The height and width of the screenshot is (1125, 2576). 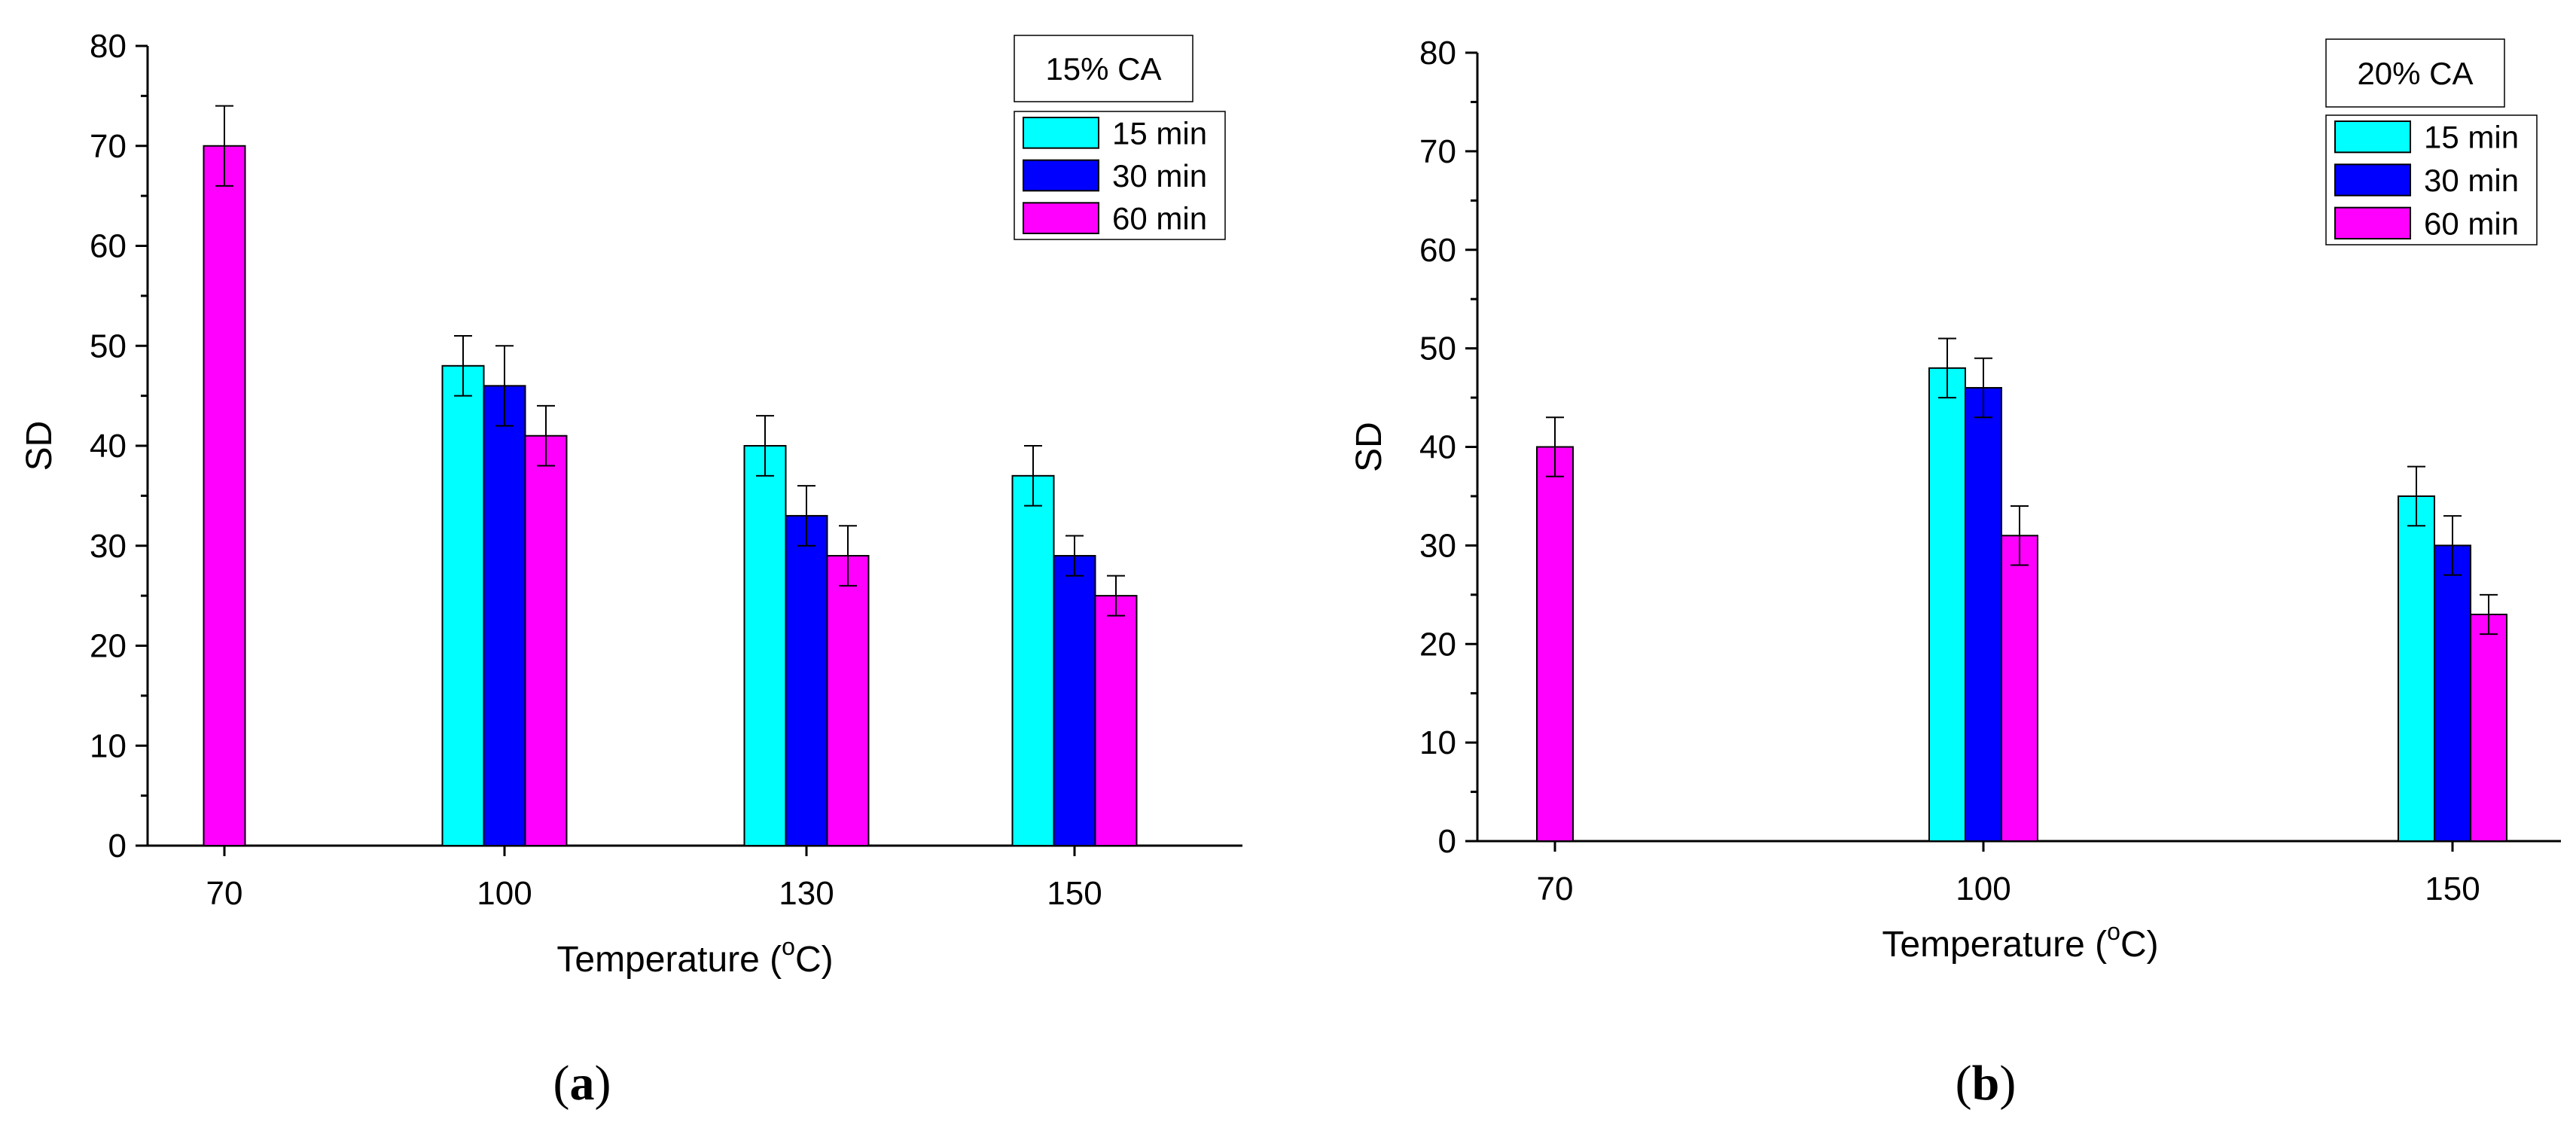 I want to click on panel-label-letter: b, so click(x=1986, y=1084).